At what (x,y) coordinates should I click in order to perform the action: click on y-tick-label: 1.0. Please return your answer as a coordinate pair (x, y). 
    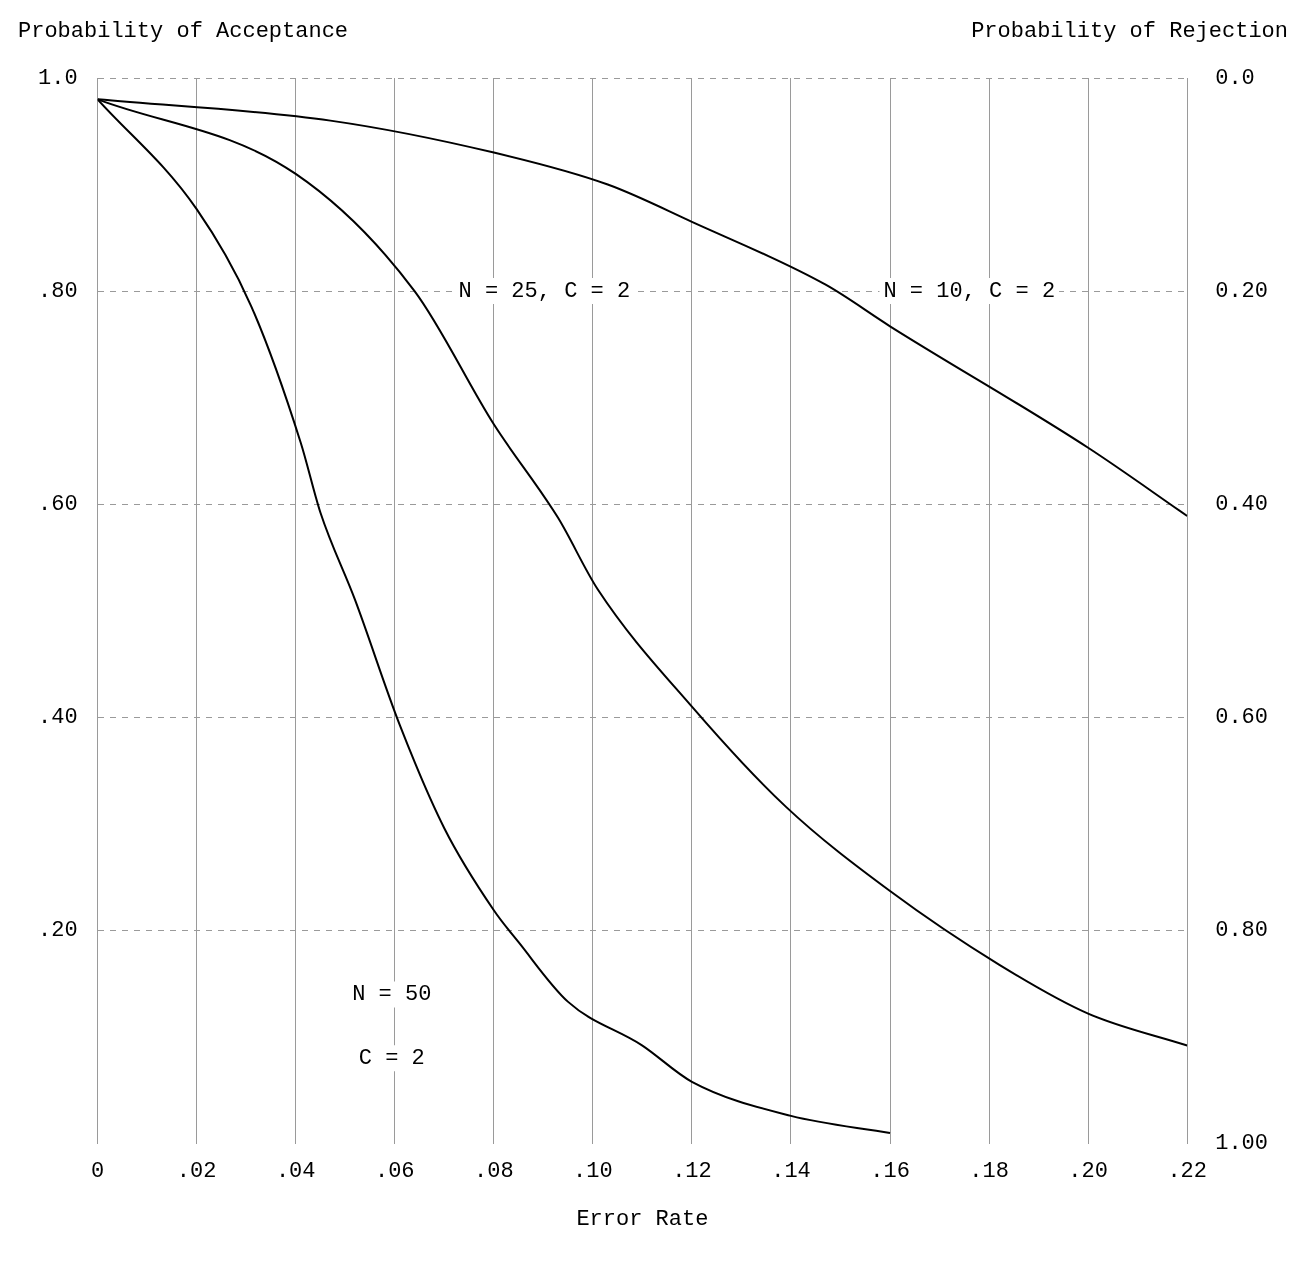
    Looking at the image, I should click on (58, 78).